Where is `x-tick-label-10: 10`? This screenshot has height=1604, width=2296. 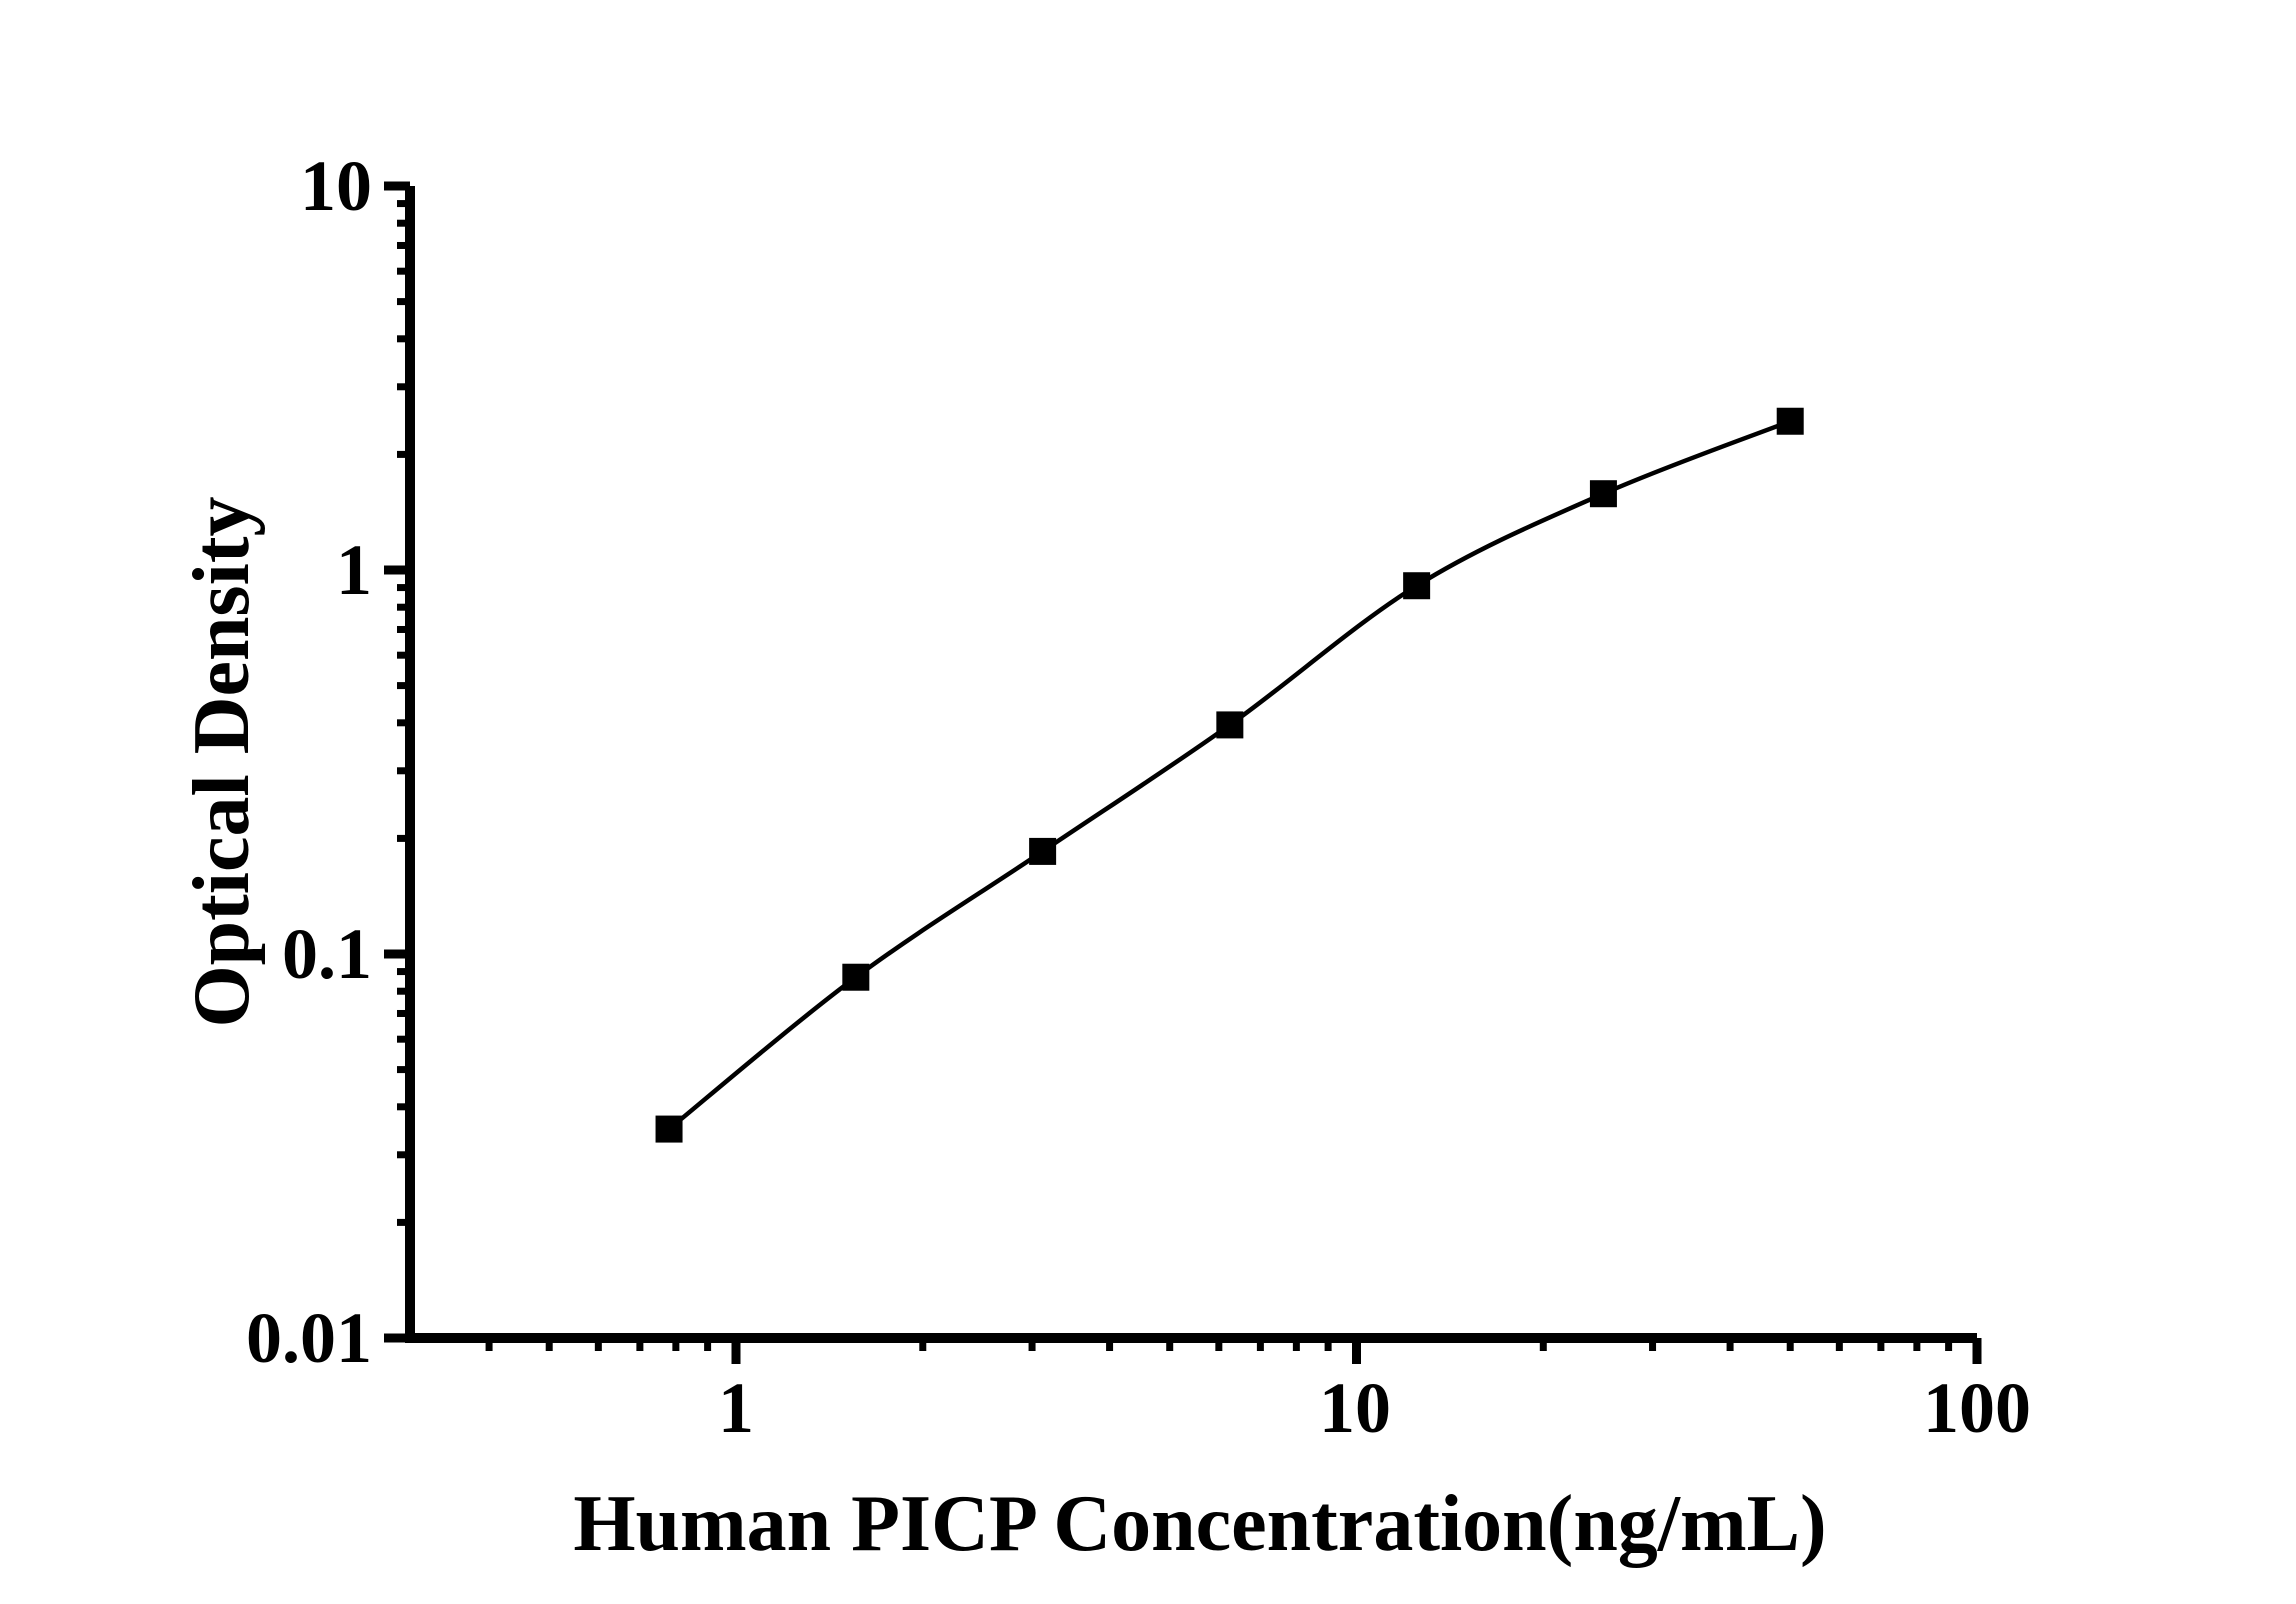 x-tick-label-10: 10 is located at coordinates (1355, 1408).